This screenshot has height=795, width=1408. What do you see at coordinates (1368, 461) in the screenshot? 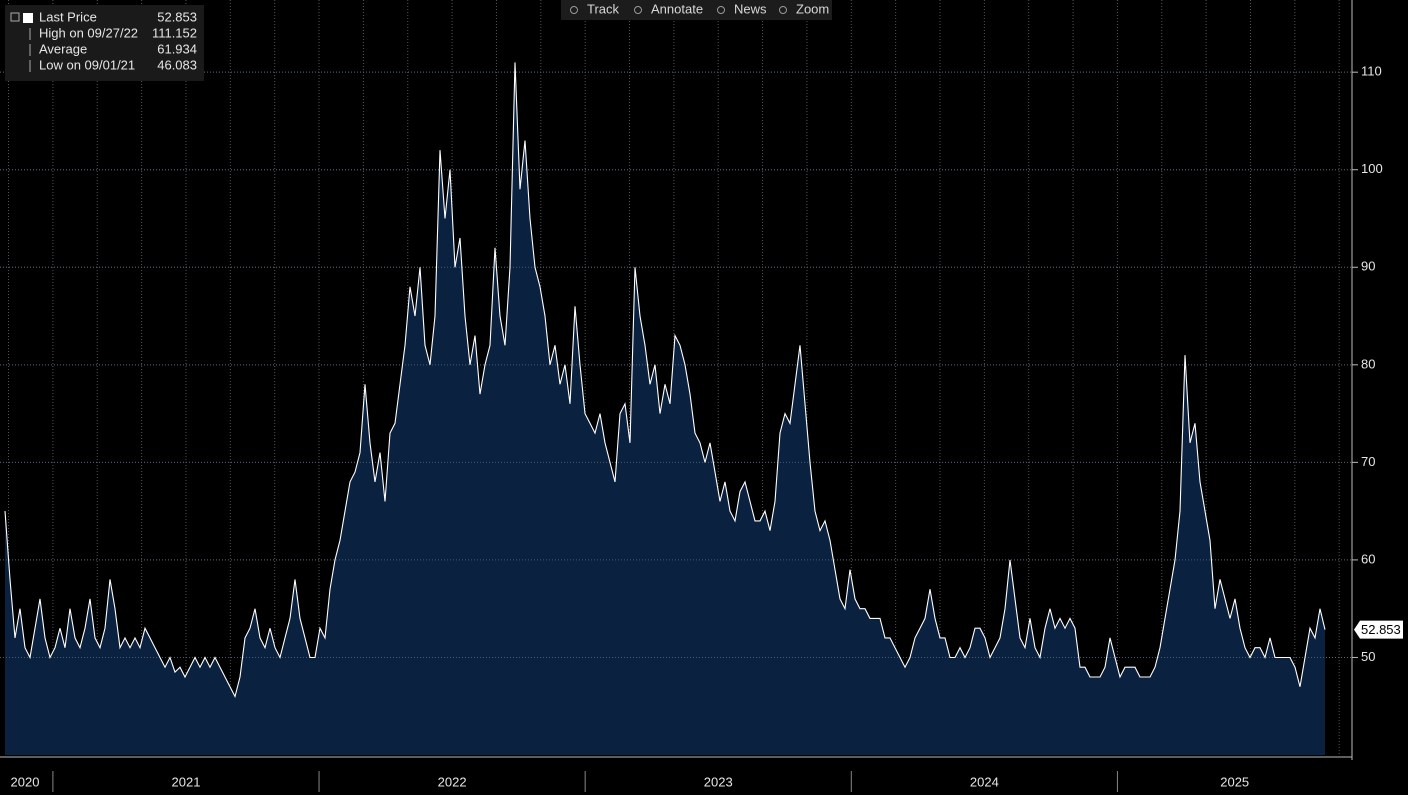
I see `y-tick-label: 70` at bounding box center [1368, 461].